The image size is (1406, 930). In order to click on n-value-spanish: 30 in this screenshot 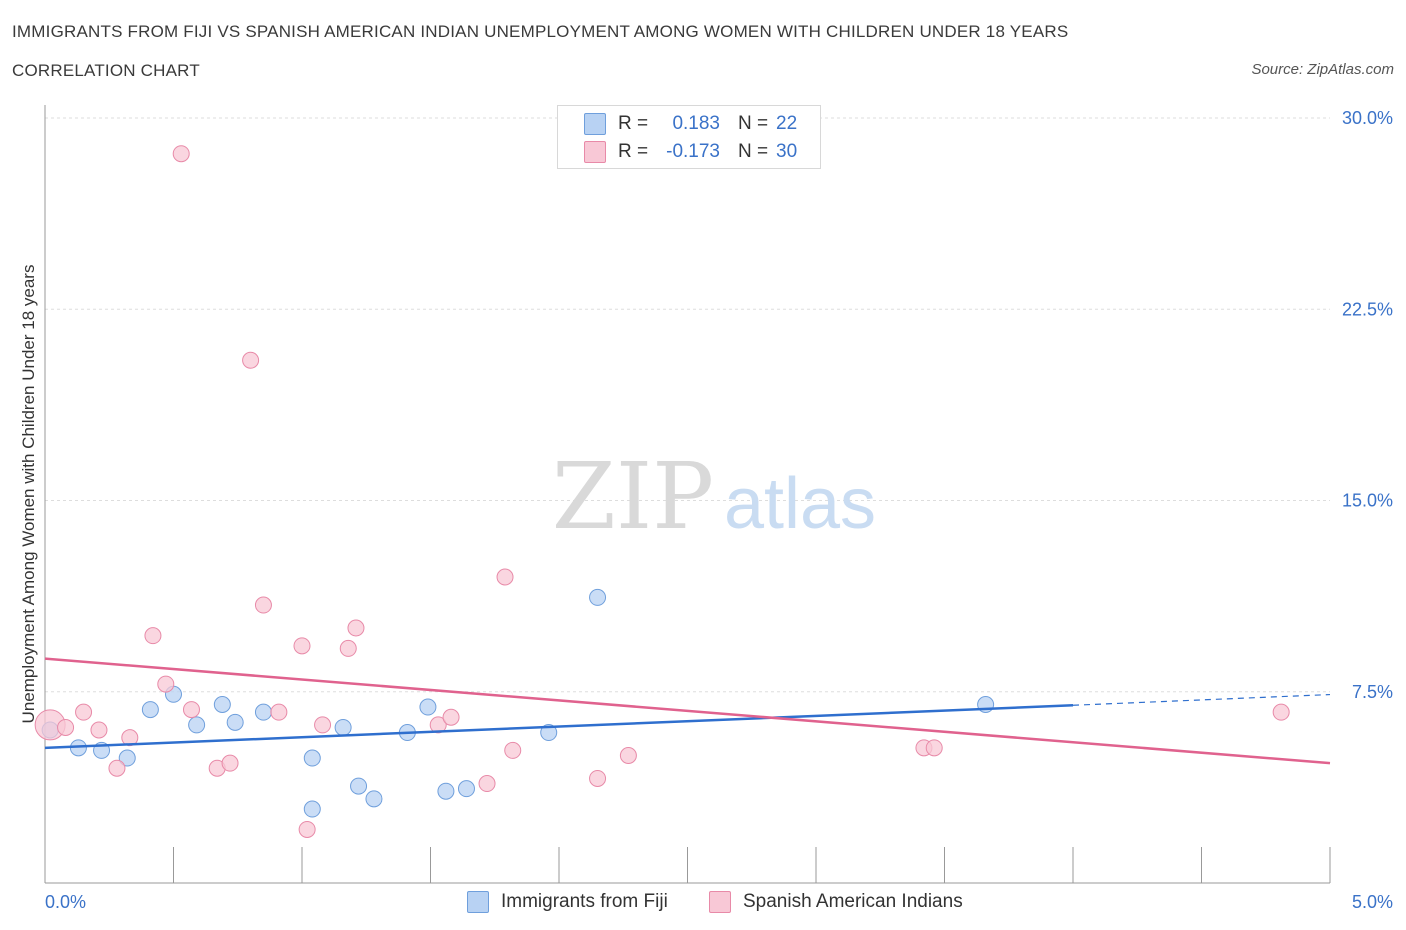, I will do `click(787, 151)`.